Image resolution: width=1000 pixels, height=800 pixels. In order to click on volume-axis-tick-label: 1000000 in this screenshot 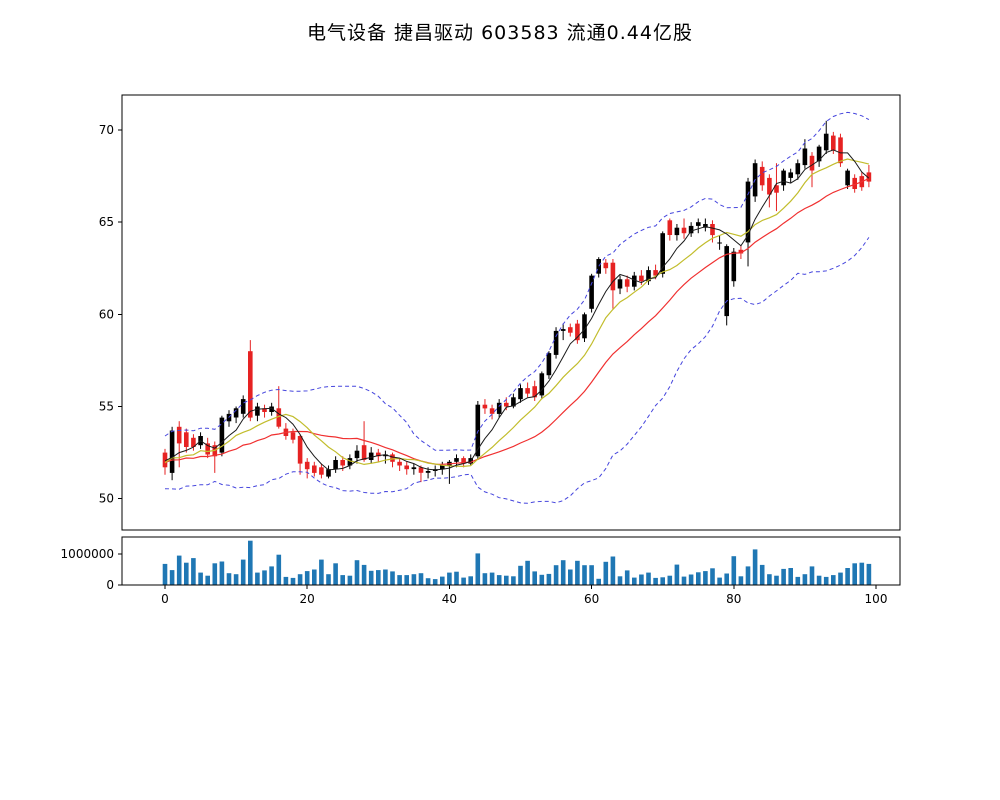, I will do `click(87, 554)`.